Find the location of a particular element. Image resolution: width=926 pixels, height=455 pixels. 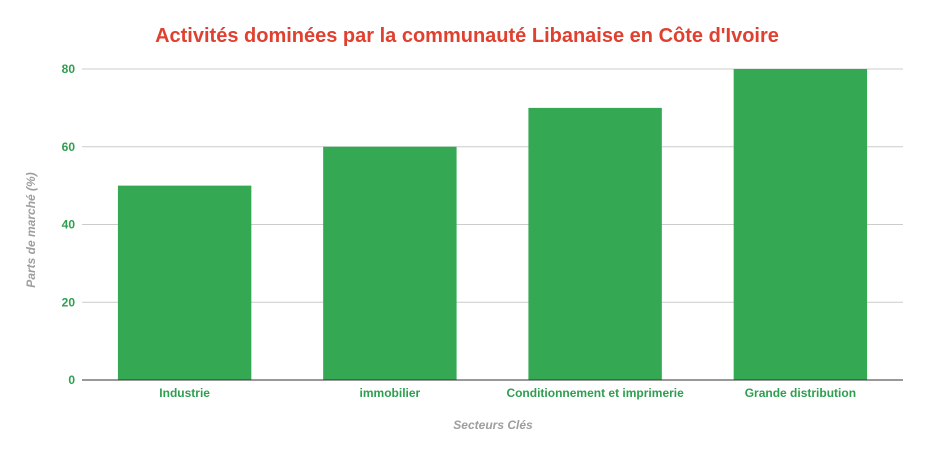

x-tick-label: immobilier is located at coordinates (390, 393).